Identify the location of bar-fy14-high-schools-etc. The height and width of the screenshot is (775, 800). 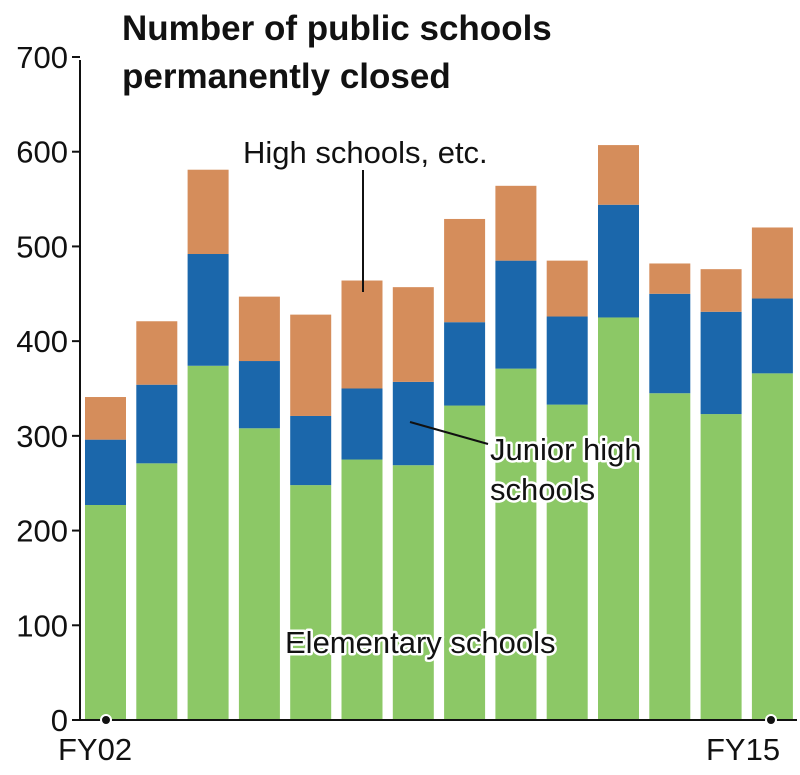
(721, 290).